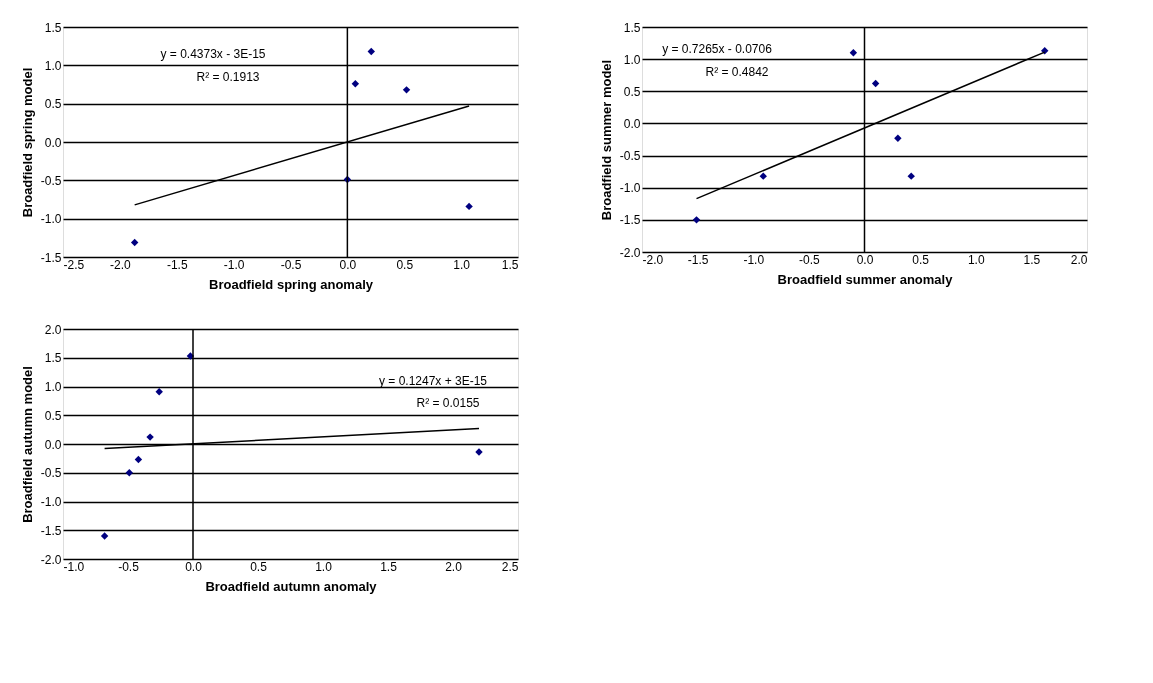 The height and width of the screenshot is (683, 1153). I want to click on y-tick-label: 2.0, so click(53, 329).